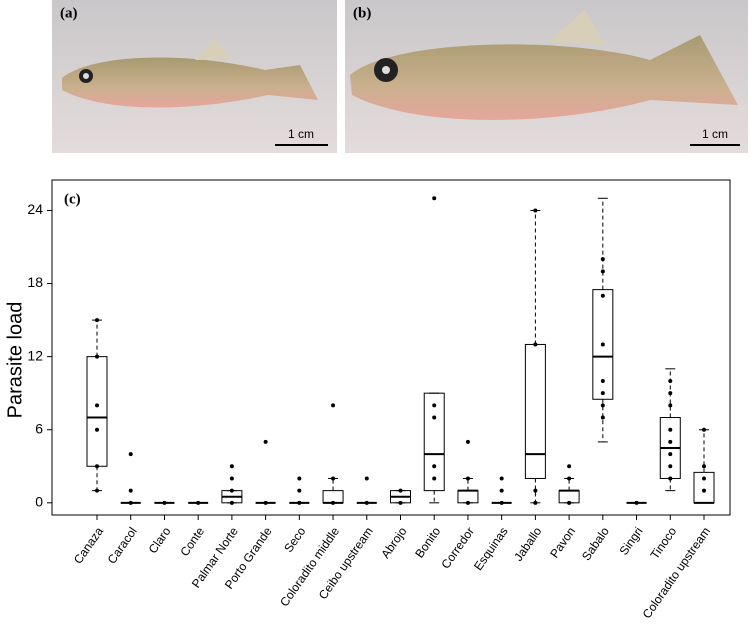  What do you see at coordinates (491, 549) in the screenshot?
I see `x-tick-label: Esquinas` at bounding box center [491, 549].